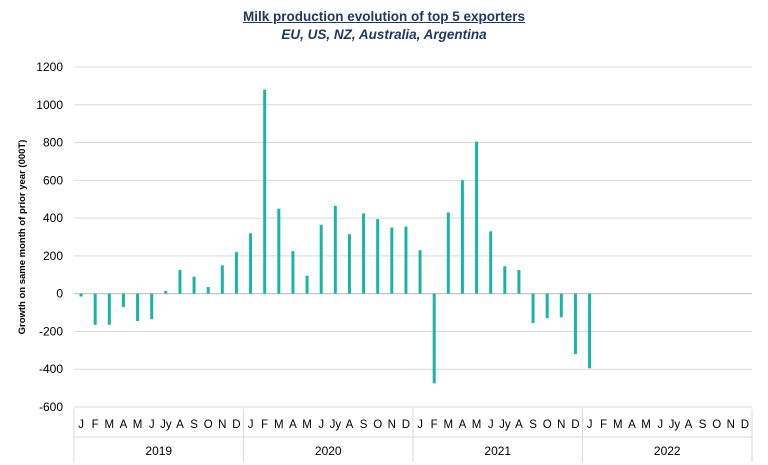 This screenshot has height=465, width=768. What do you see at coordinates (59, 294) in the screenshot?
I see `y-tick-label: 0` at bounding box center [59, 294].